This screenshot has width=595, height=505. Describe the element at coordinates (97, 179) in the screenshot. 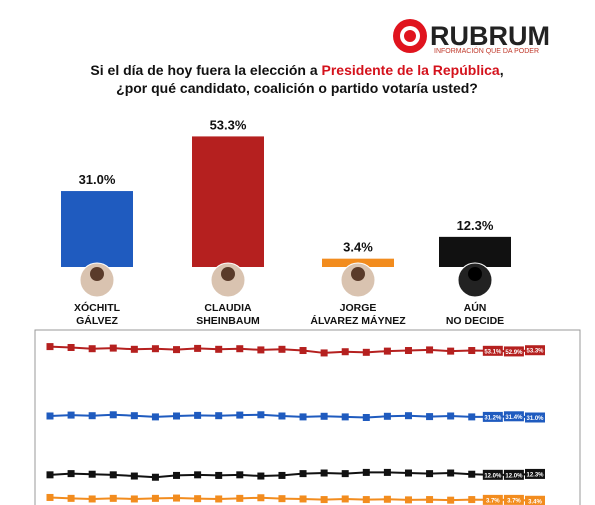

I see `value-label: 31.0%` at that location.